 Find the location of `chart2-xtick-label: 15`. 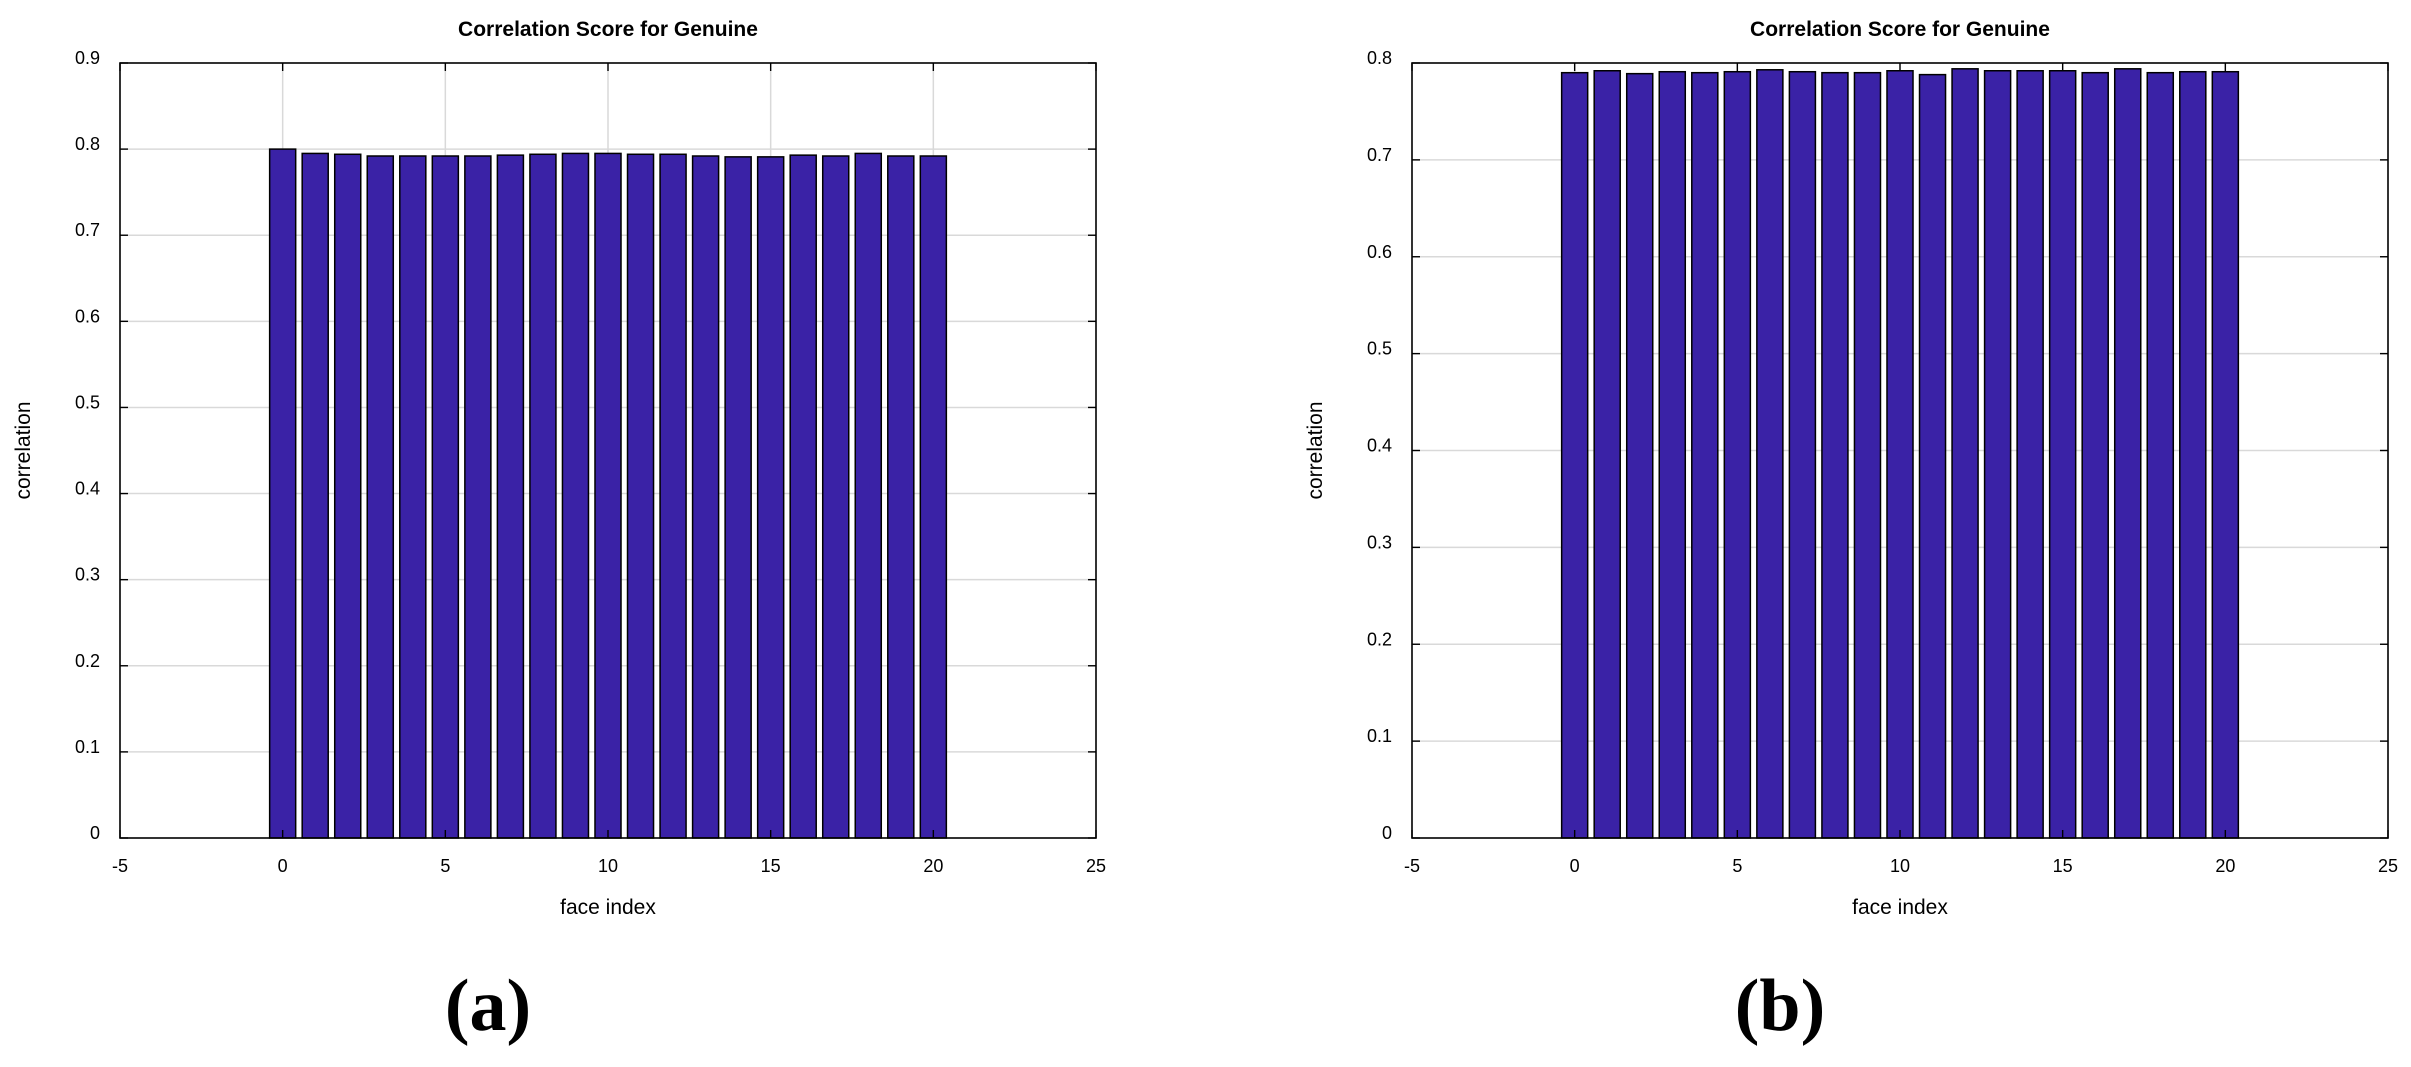

chart2-xtick-label: 15 is located at coordinates (2063, 866).